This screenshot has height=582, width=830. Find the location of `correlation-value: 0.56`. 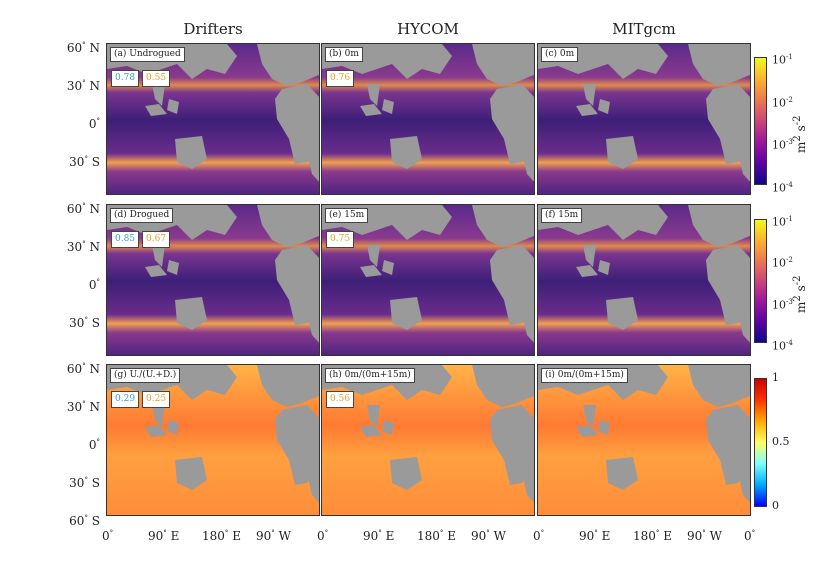

correlation-value: 0.56 is located at coordinates (340, 399).